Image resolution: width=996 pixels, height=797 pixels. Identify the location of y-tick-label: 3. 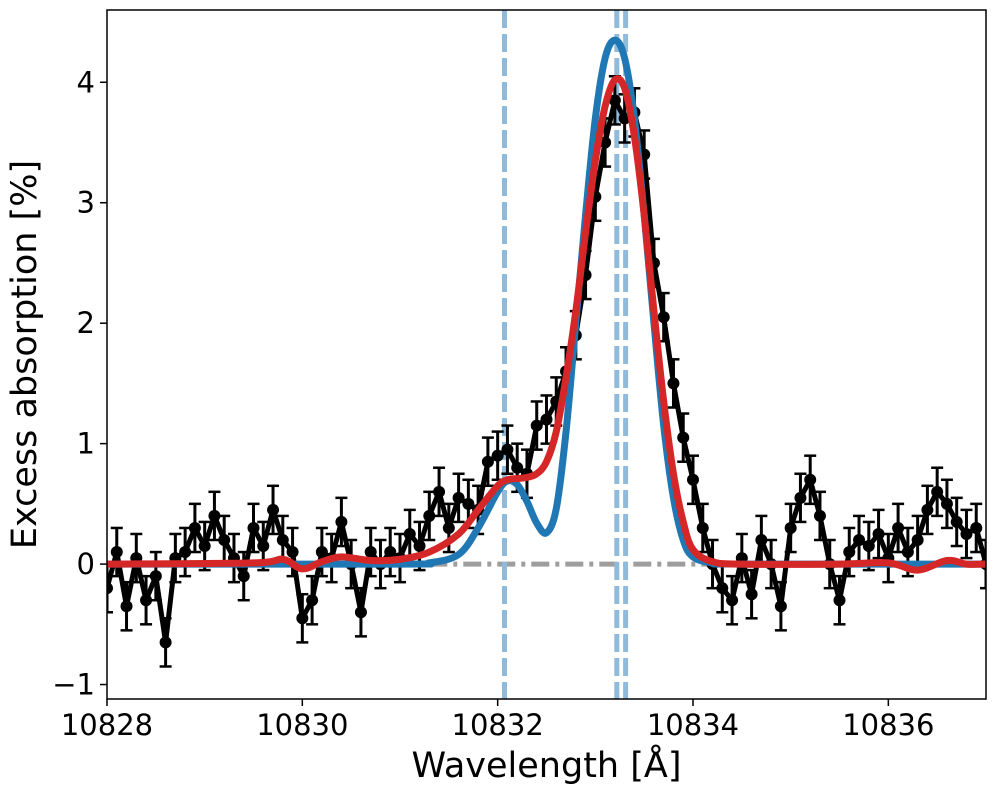
(86, 203).